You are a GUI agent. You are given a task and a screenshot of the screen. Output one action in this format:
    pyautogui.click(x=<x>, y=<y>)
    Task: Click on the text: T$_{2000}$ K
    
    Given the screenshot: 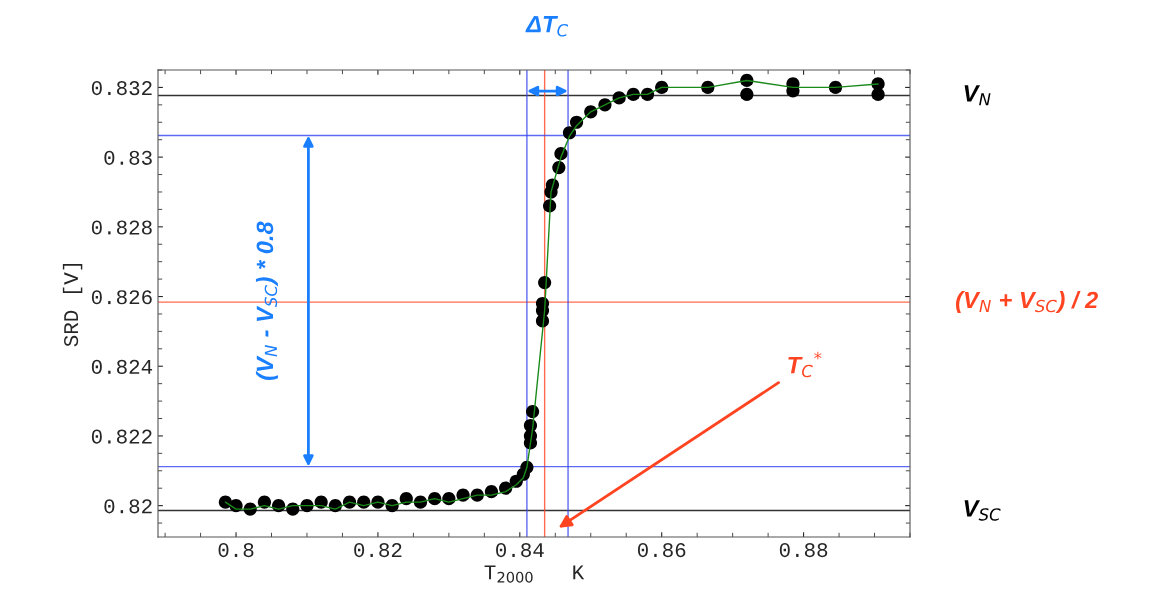 What is the action you would take?
    pyautogui.click(x=534, y=574)
    